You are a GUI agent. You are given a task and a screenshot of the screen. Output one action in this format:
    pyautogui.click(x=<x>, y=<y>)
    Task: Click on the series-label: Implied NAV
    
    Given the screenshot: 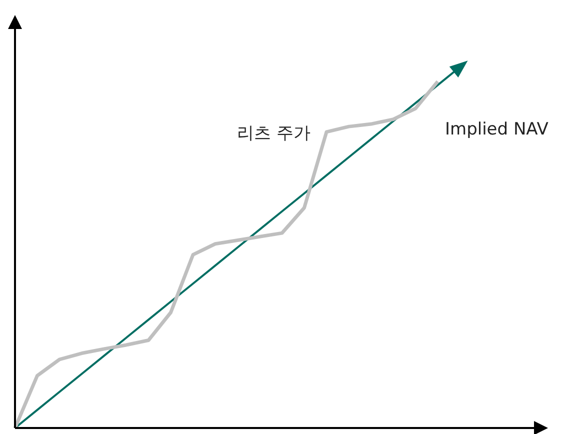 What is the action you would take?
    pyautogui.click(x=497, y=129)
    